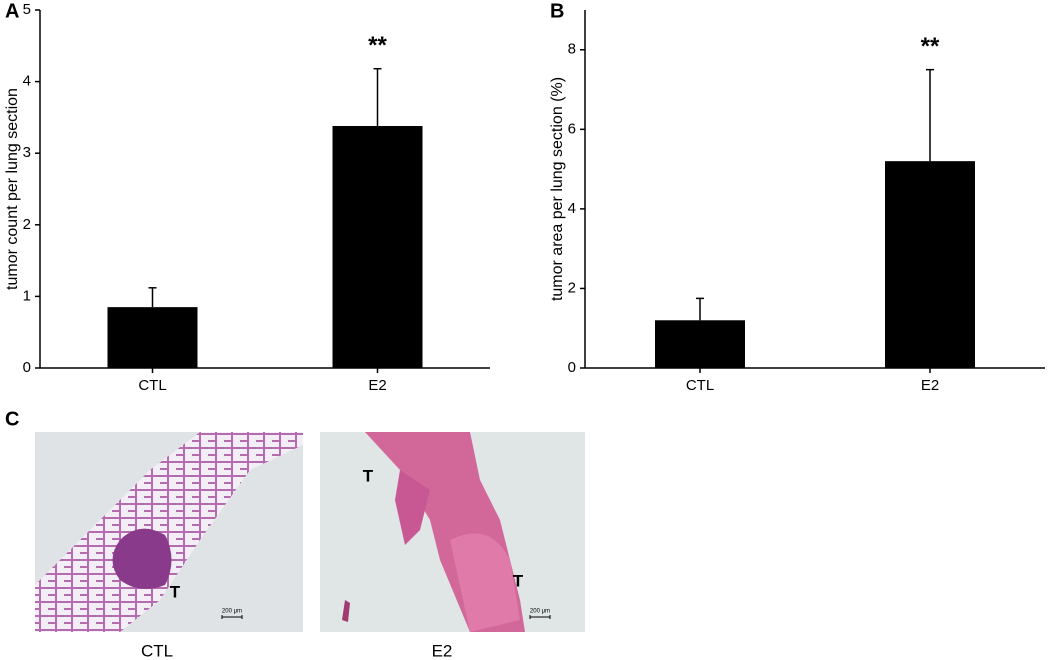 The height and width of the screenshot is (660, 1050). Describe the element at coordinates (27, 295) in the screenshot. I see `y-tick-label: 1` at that location.